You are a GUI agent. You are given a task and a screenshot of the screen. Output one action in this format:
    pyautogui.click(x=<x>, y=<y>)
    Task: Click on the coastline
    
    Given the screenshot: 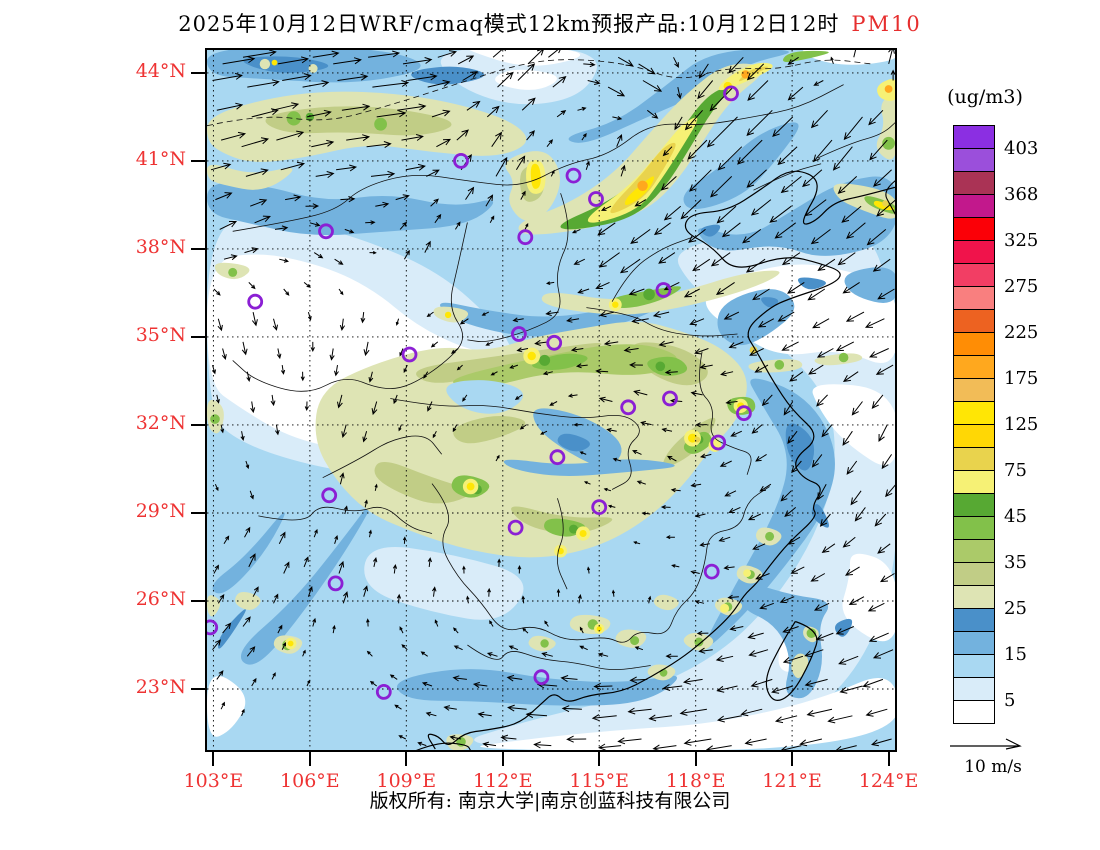 What is the action you would take?
    pyautogui.click(x=892, y=199)
    